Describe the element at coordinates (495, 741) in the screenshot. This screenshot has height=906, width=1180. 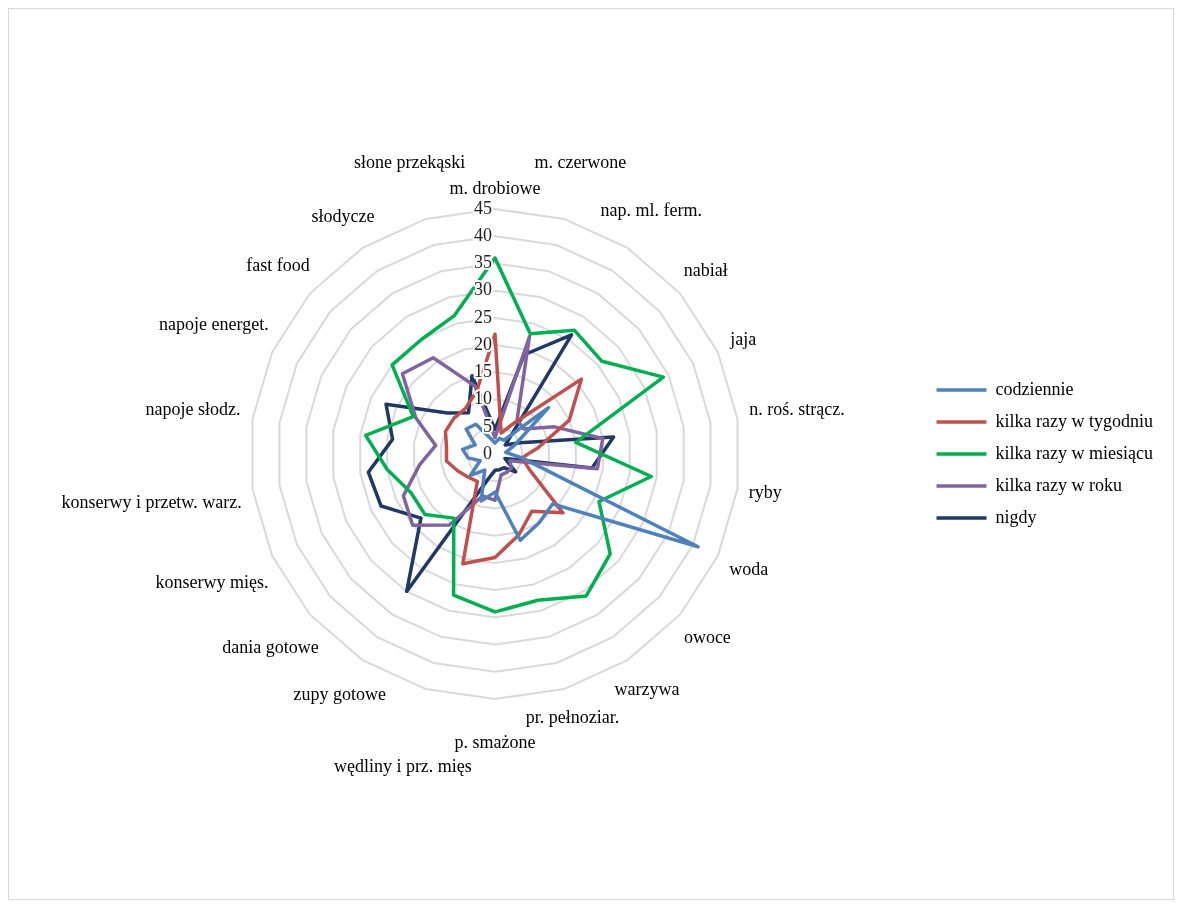
I see `spoke-label: p. smażone` at that location.